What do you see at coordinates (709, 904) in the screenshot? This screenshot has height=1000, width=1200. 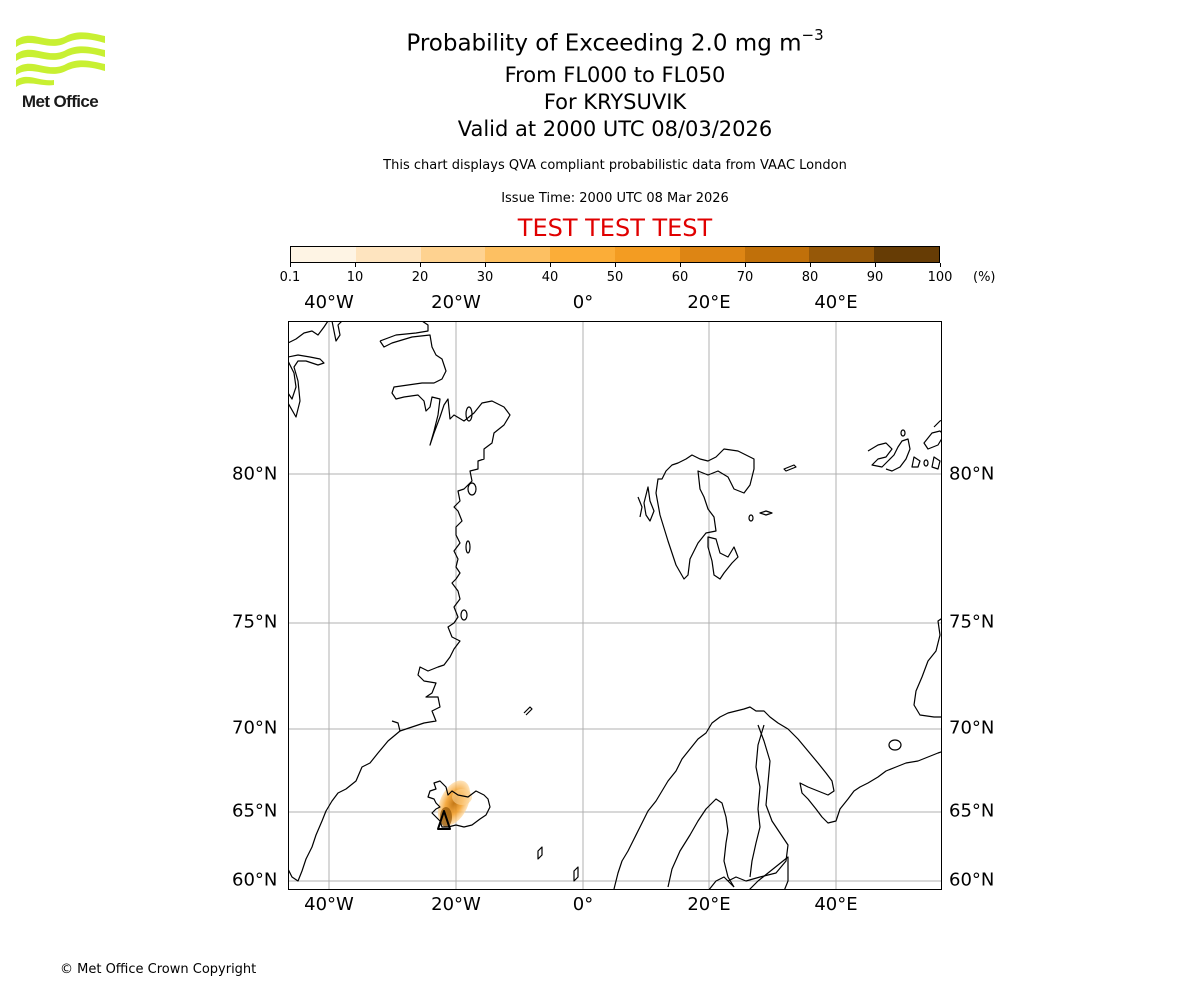 I see `lon-label-bottom-20e: 20°E` at bounding box center [709, 904].